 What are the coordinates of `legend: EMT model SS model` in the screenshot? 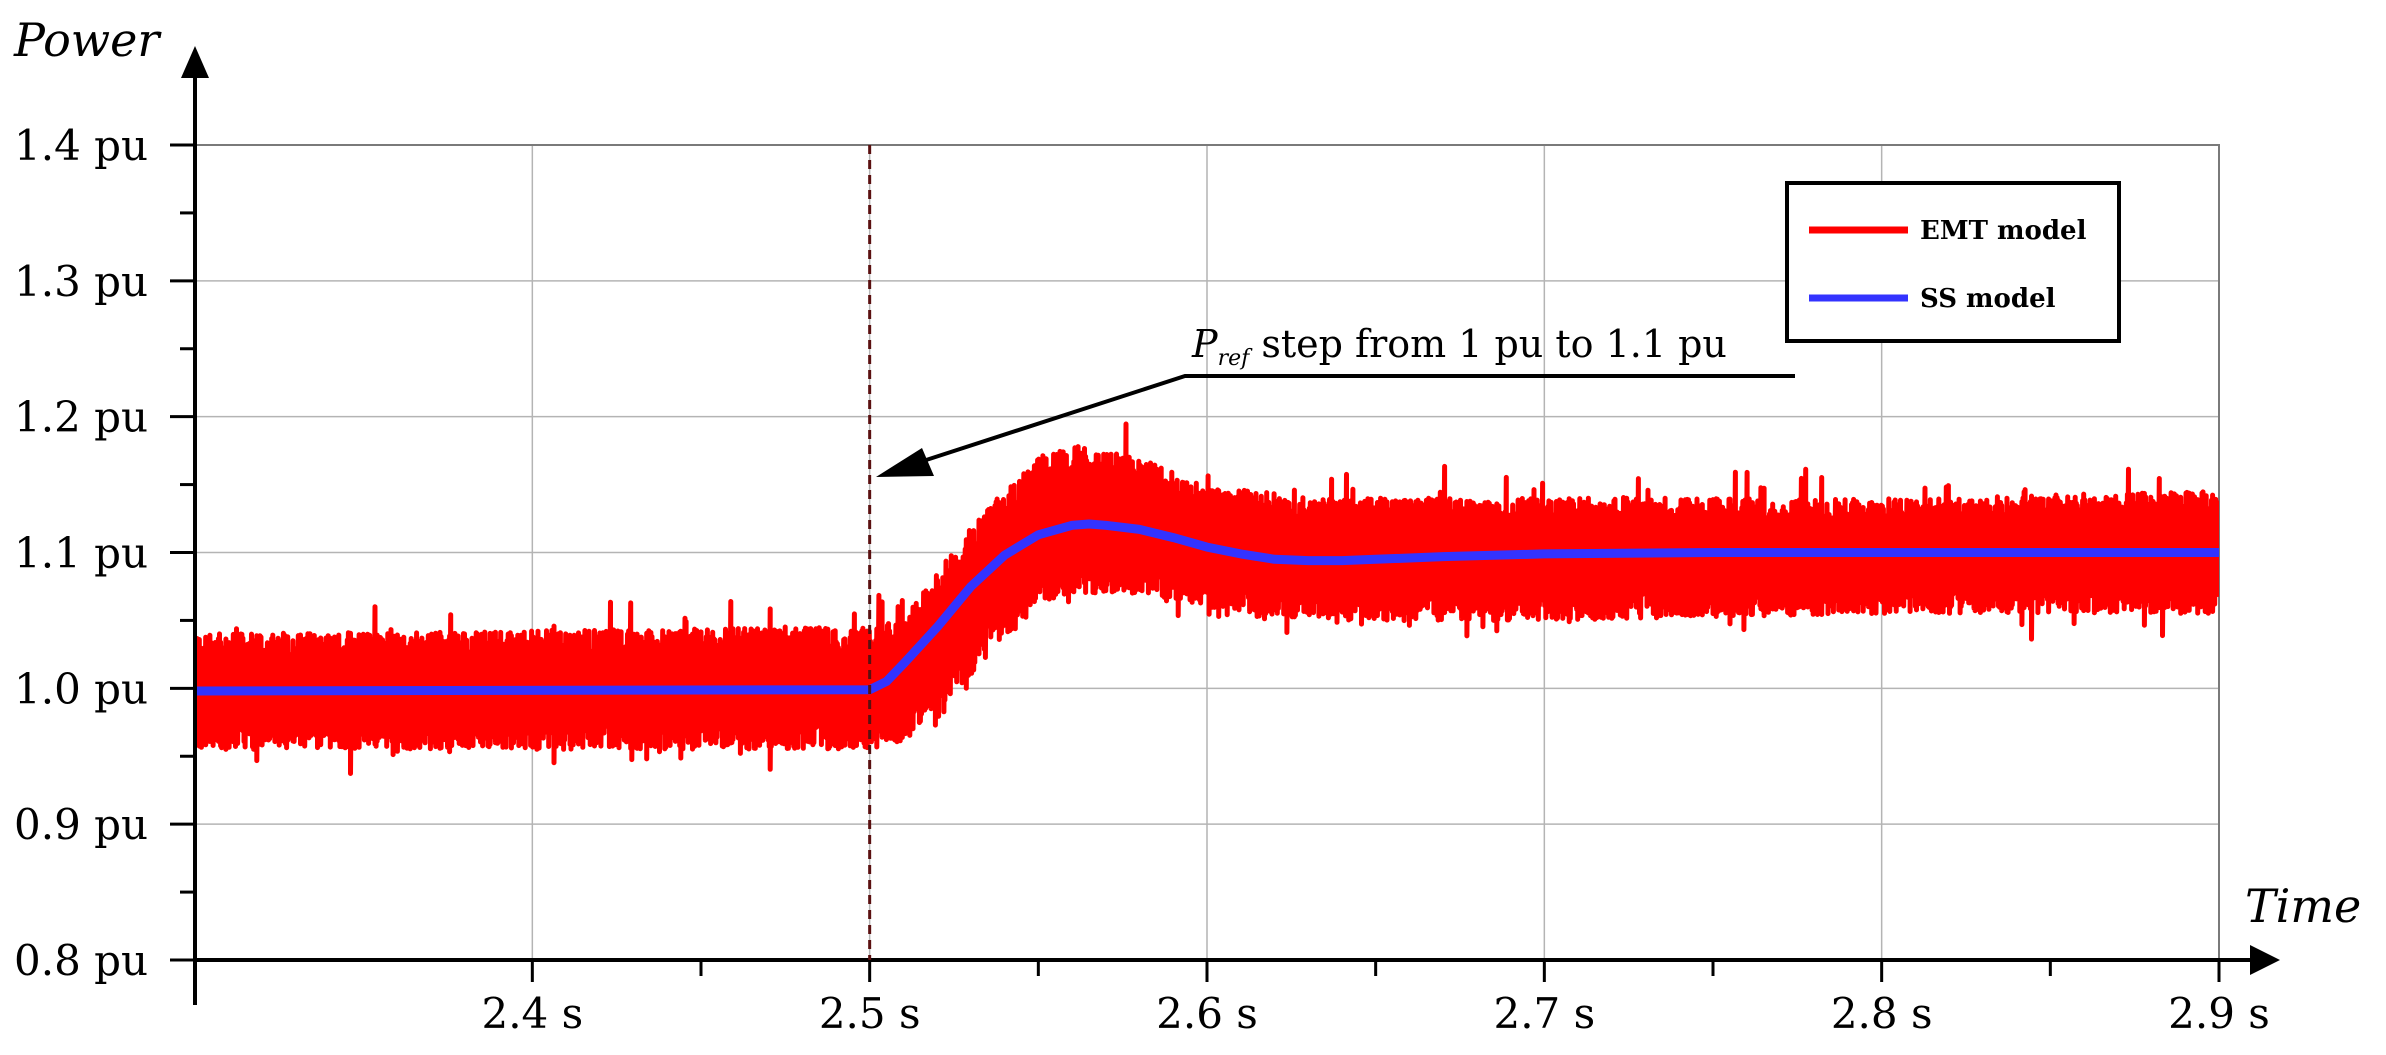 It's located at (1953, 262).